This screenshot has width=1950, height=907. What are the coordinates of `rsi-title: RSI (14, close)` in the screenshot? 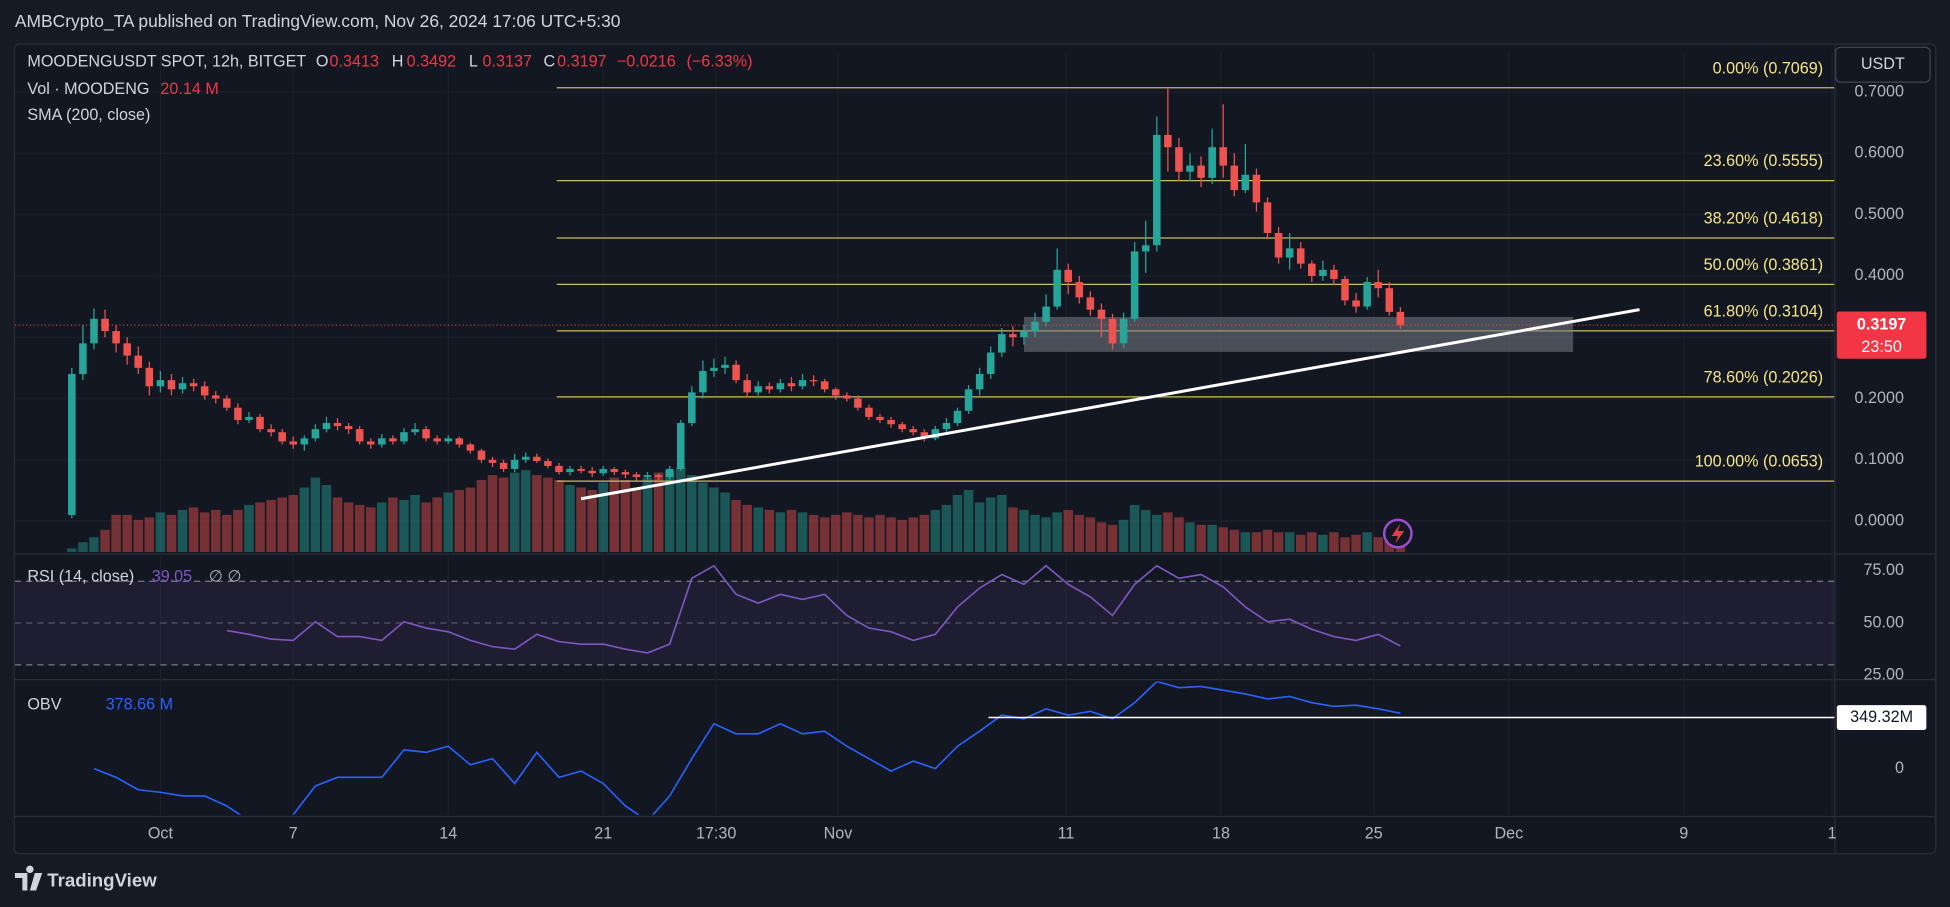 It's located at (80, 576).